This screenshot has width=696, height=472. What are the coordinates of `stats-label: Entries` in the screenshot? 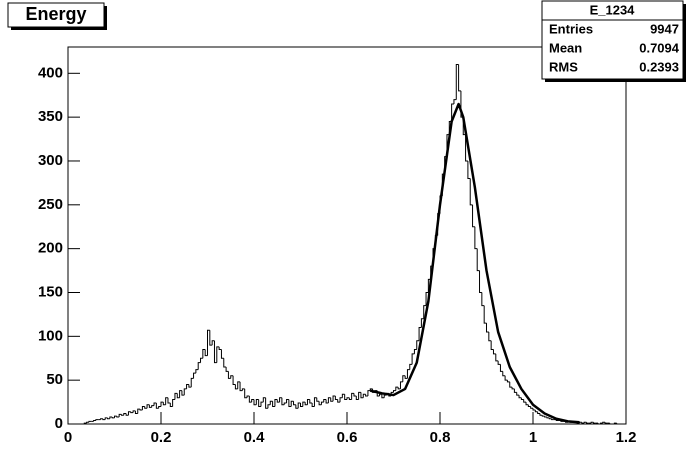 It's located at (571, 28).